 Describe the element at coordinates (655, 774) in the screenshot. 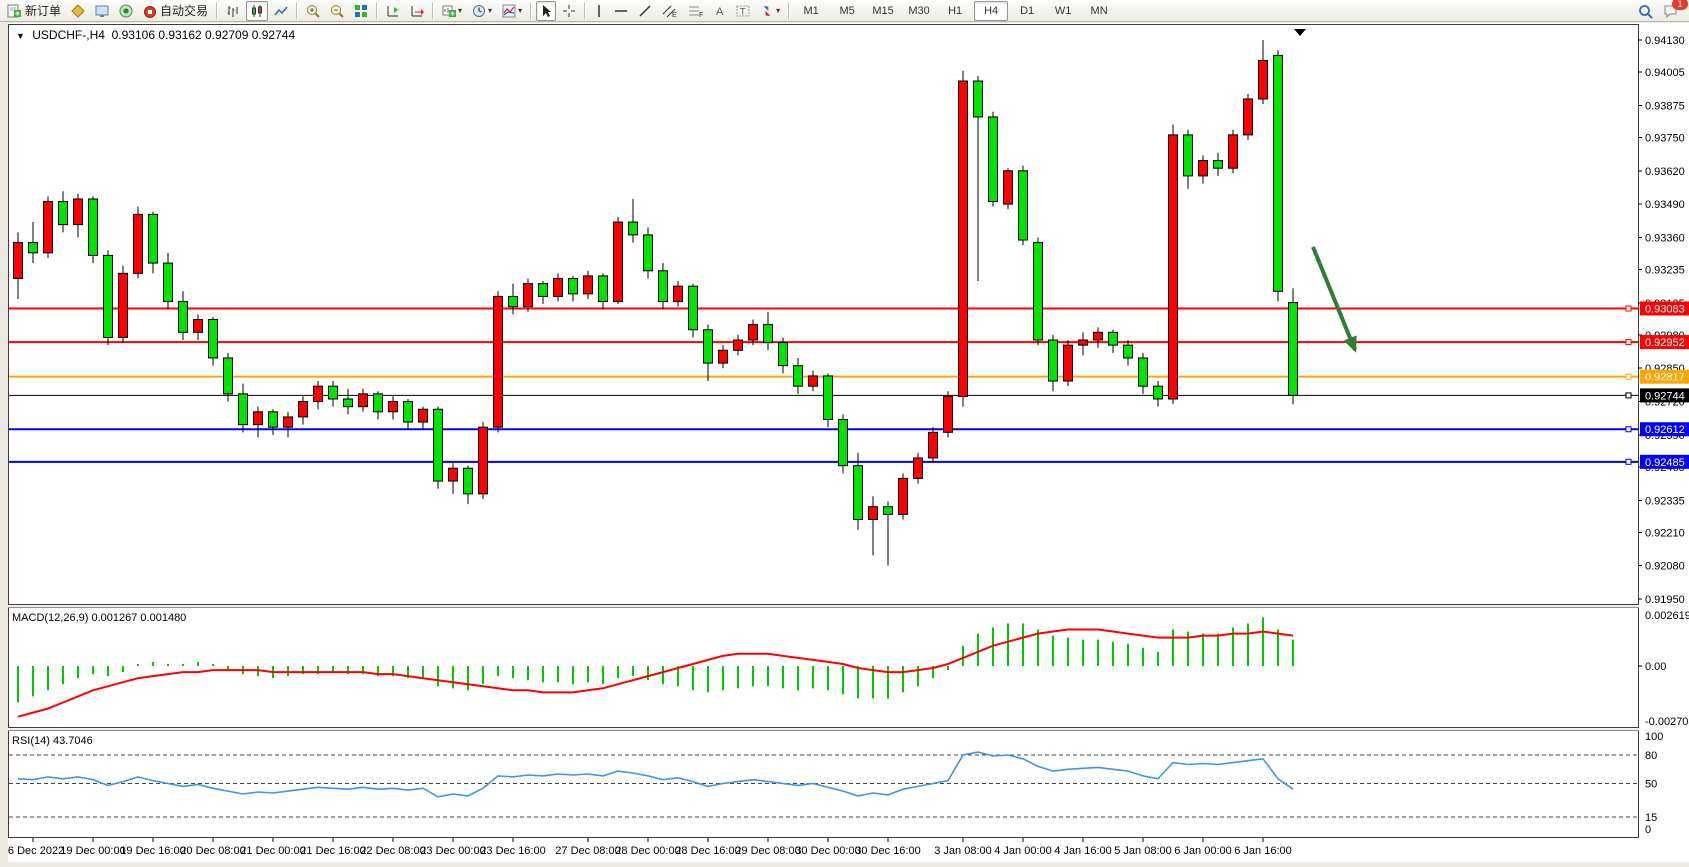

I see `rsi-line` at that location.